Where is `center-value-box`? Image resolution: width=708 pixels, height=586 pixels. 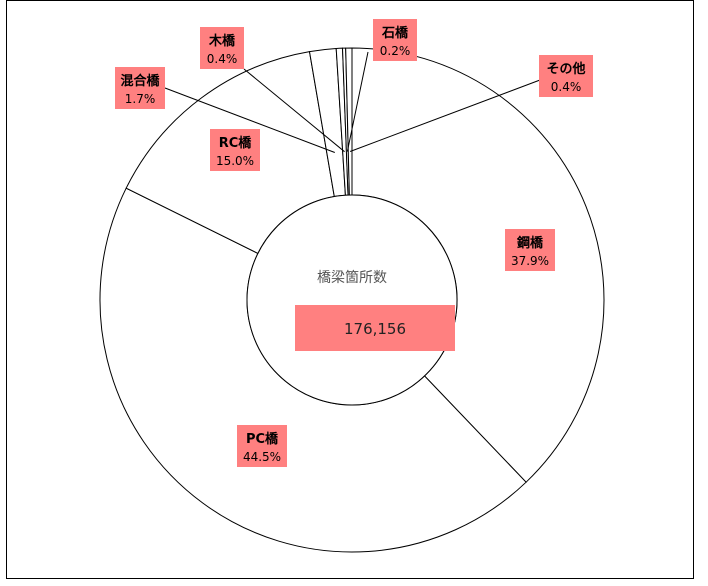 center-value-box is located at coordinates (375, 328).